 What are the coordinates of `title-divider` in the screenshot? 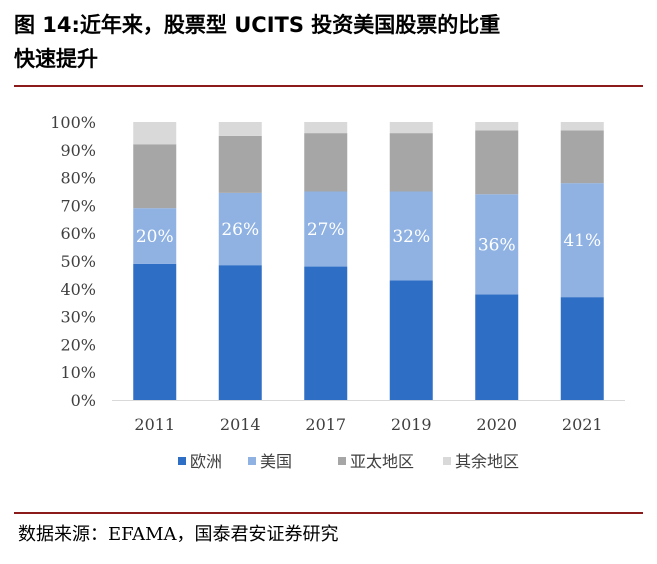 It's located at (328, 86).